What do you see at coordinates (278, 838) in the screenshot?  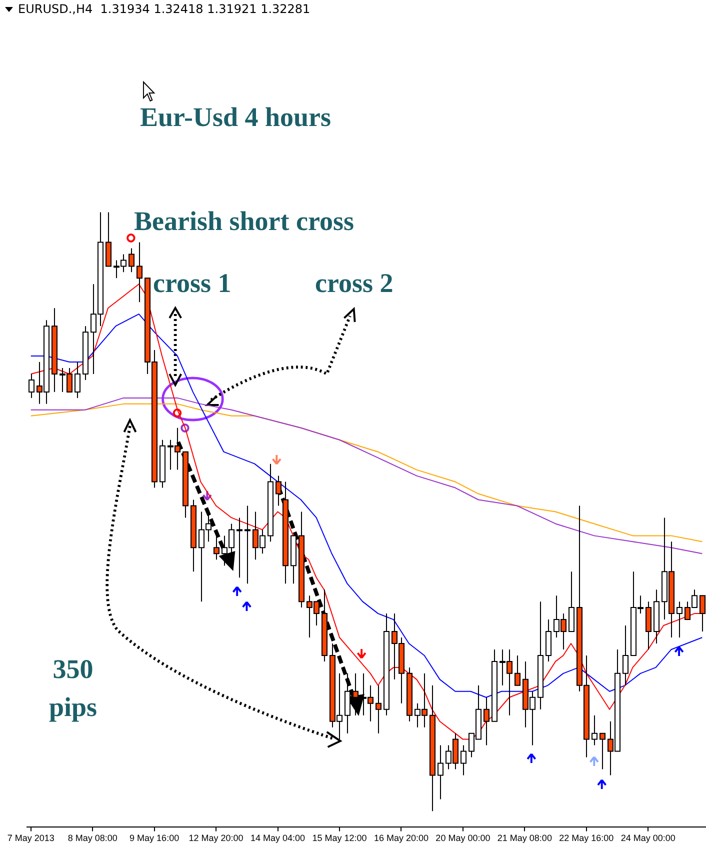 I see `x-tick-label: 14 May 04:00` at bounding box center [278, 838].